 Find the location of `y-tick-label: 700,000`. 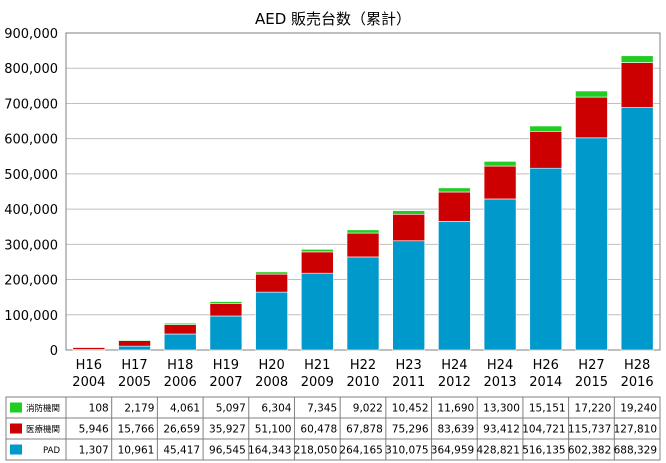

y-tick-label: 700,000 is located at coordinates (31, 104).